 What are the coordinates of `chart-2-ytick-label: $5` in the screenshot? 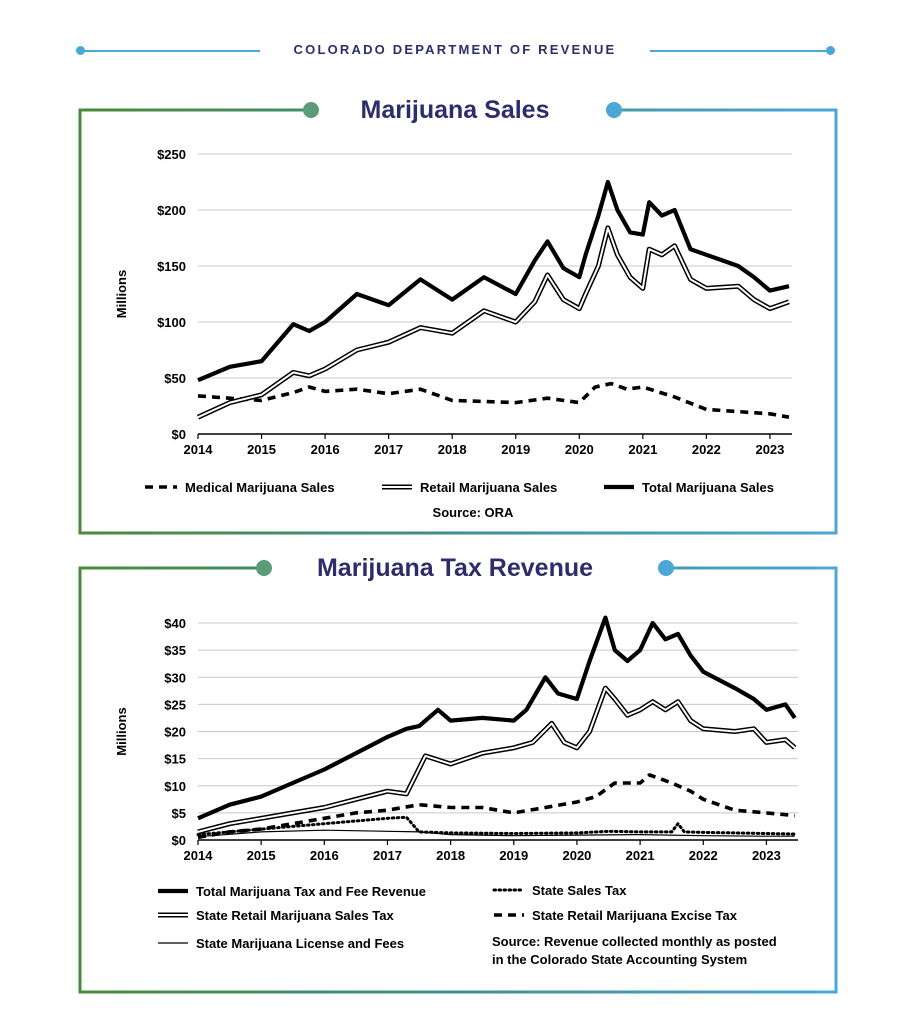 It's located at (179, 813).